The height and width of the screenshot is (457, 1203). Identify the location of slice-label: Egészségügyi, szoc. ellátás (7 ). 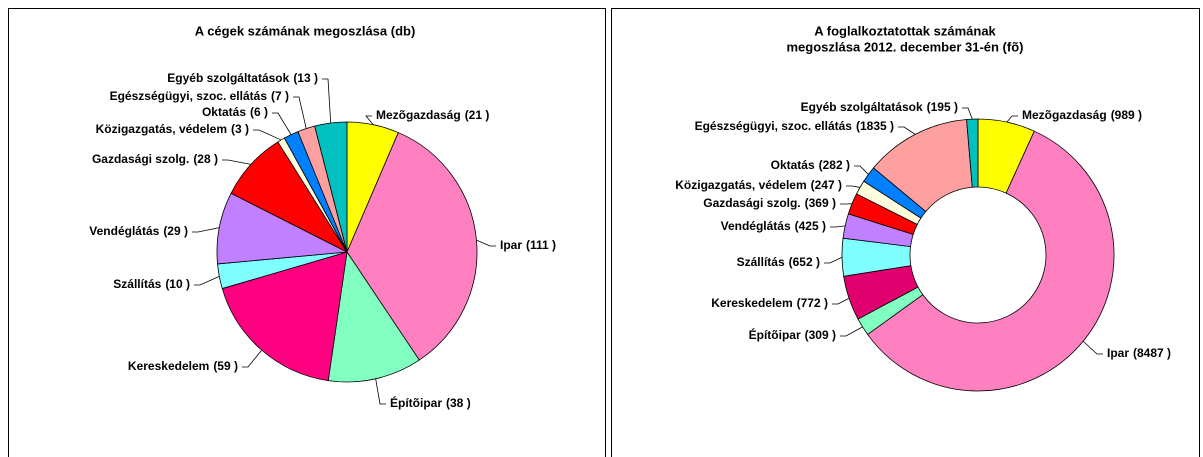
(199, 96).